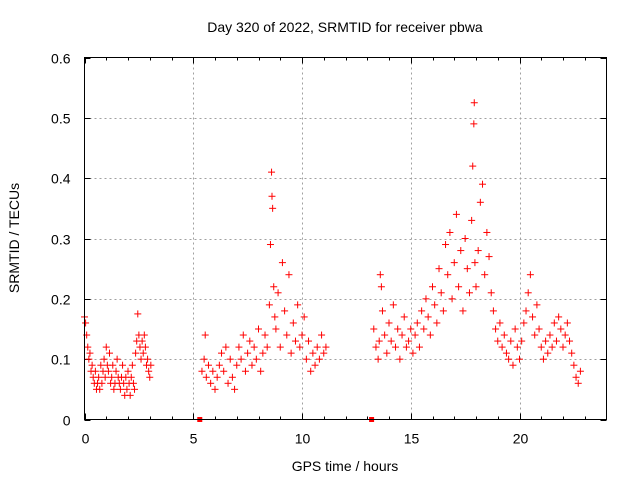  What do you see at coordinates (61, 119) in the screenshot?
I see `y-tick-label: 0.5` at bounding box center [61, 119].